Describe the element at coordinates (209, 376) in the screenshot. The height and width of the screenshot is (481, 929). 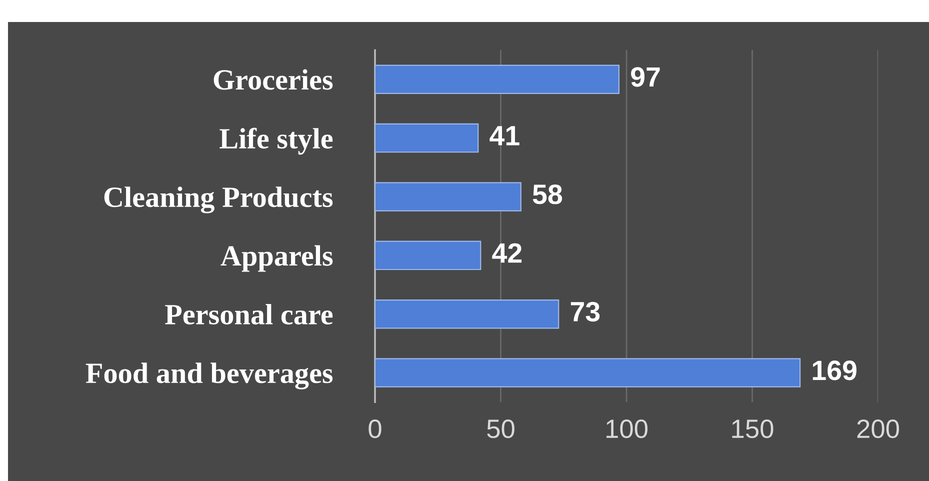
I see `y-tick-label: Food and beverages` at that location.